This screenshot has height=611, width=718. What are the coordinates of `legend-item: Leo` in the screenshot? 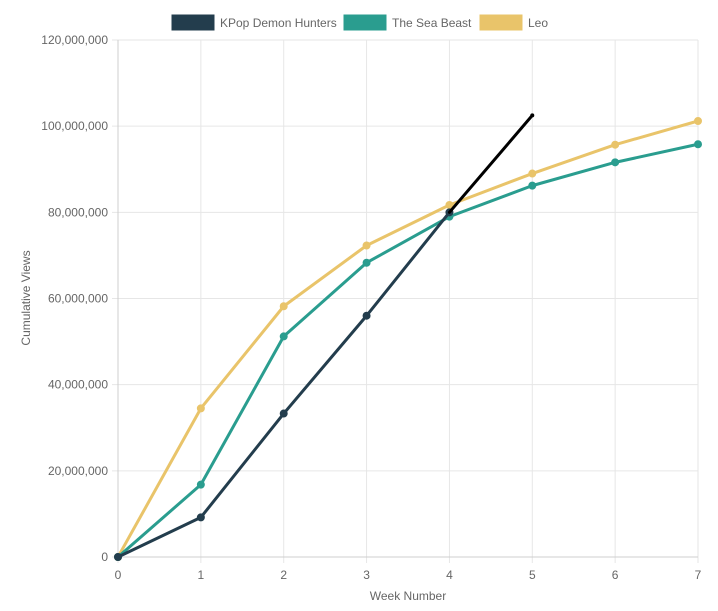 It's located at (513, 22).